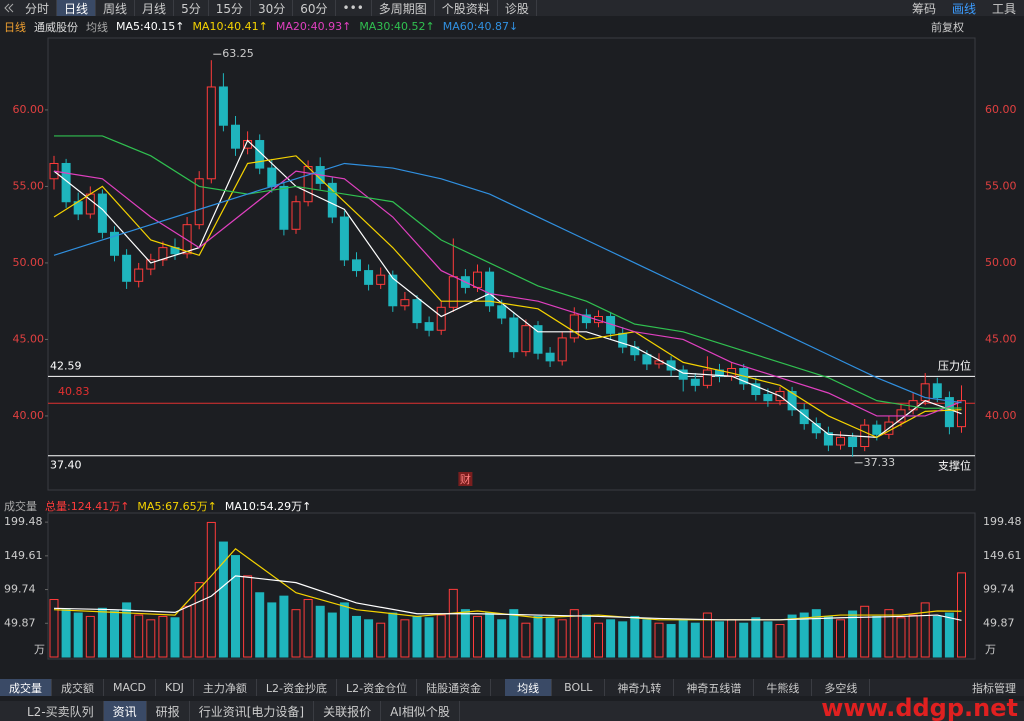  I want to click on indicator-tab: MACD, so click(130, 687).